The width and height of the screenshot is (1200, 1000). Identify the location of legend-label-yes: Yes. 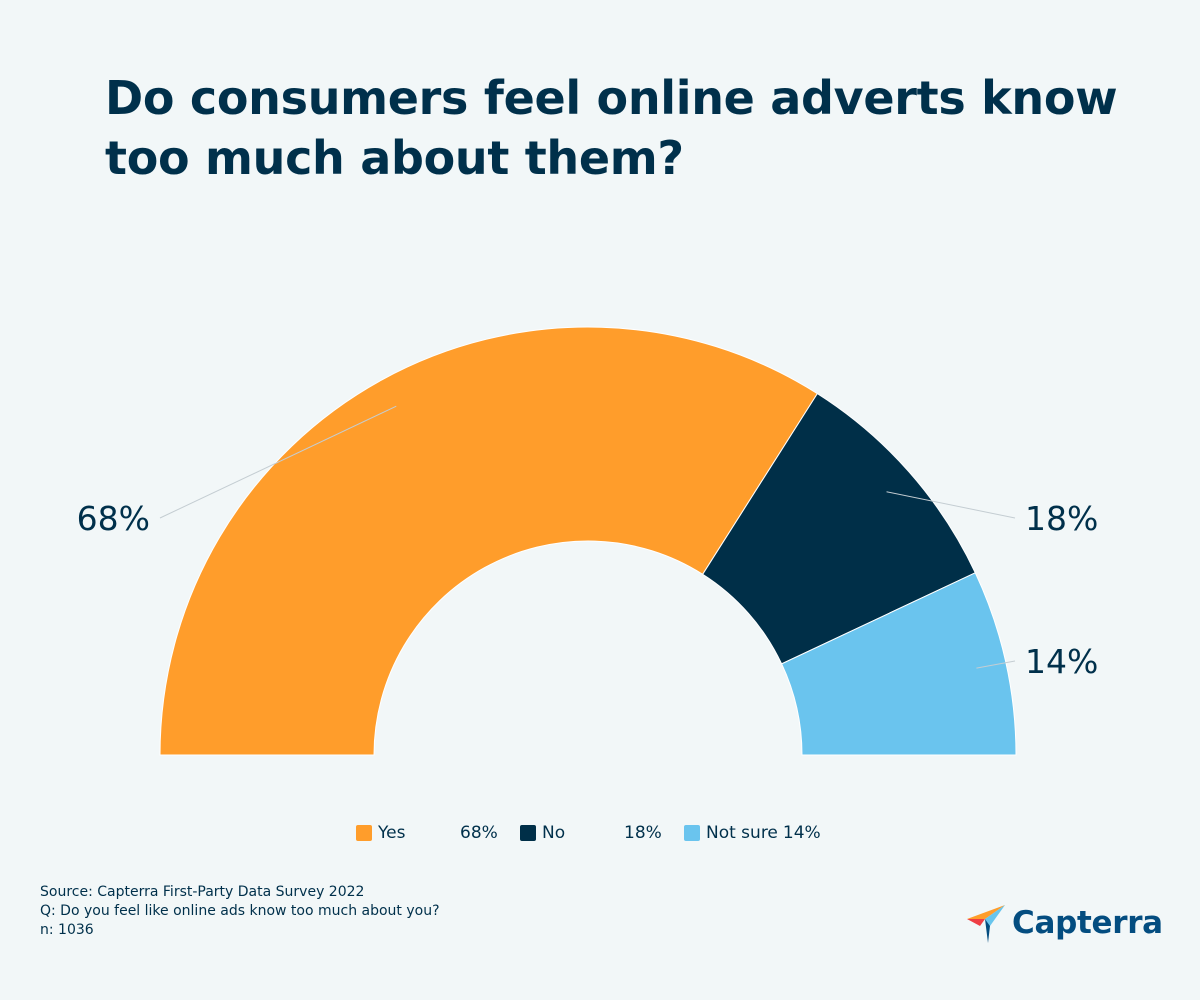
(392, 833).